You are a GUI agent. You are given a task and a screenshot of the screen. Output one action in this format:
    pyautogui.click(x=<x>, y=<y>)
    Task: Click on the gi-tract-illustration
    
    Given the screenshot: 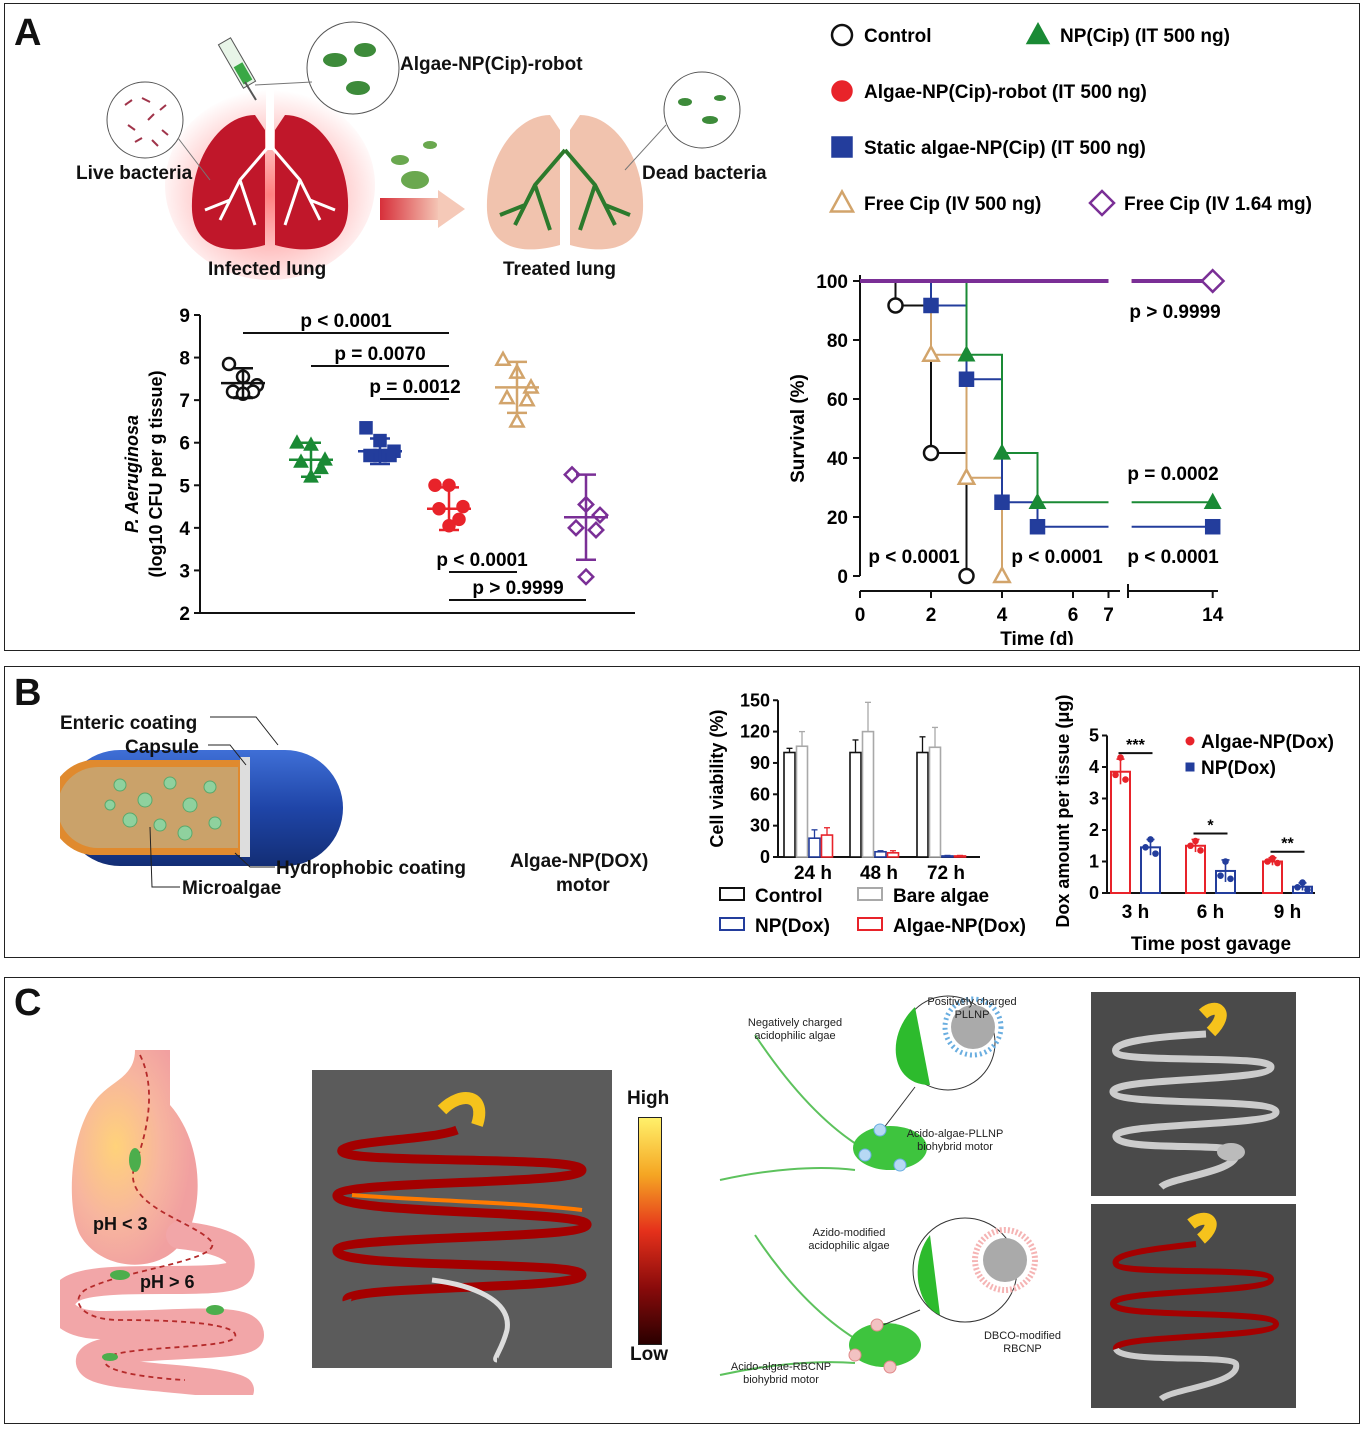 What is the action you would take?
    pyautogui.click(x=162, y=1222)
    